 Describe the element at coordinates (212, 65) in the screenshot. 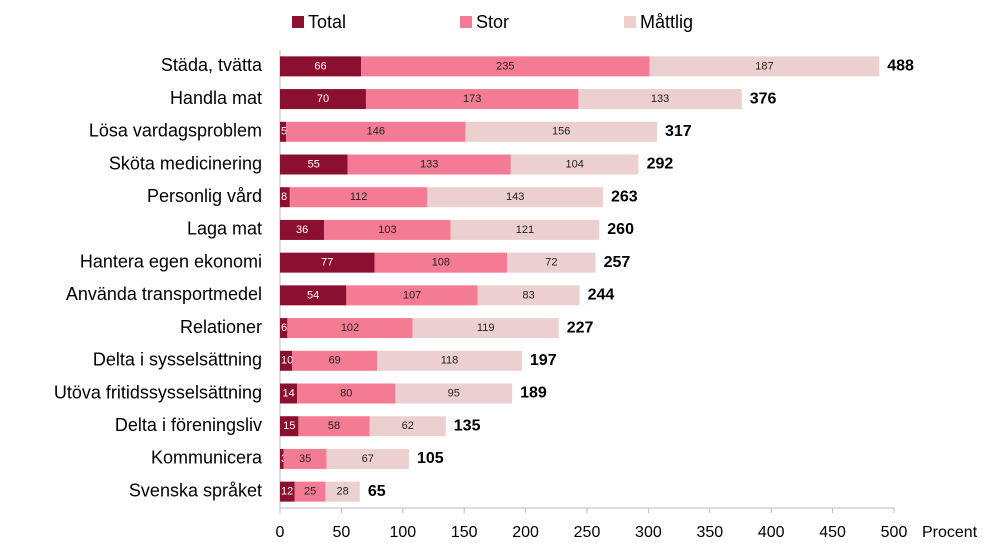

I see `category-label: Städa, tvätta` at that location.